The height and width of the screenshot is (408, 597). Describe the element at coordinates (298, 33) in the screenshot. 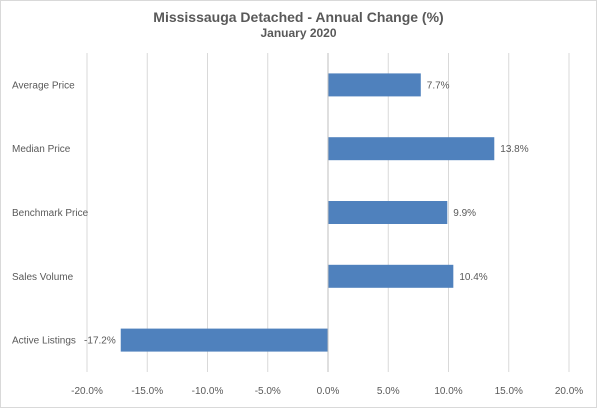

I see `chart-subtitle: January 2020` at that location.